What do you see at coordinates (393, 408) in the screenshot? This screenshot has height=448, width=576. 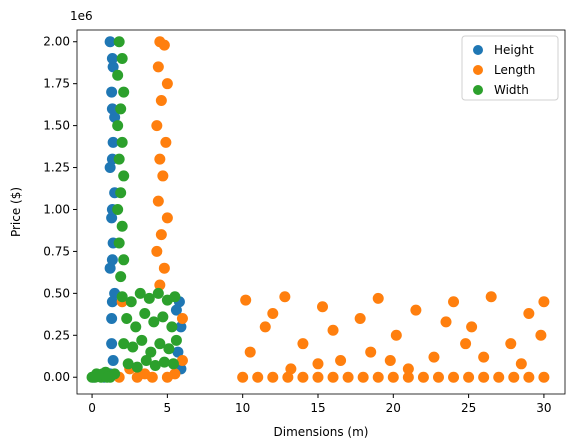 I see `x-tick-label: 20` at bounding box center [393, 408].